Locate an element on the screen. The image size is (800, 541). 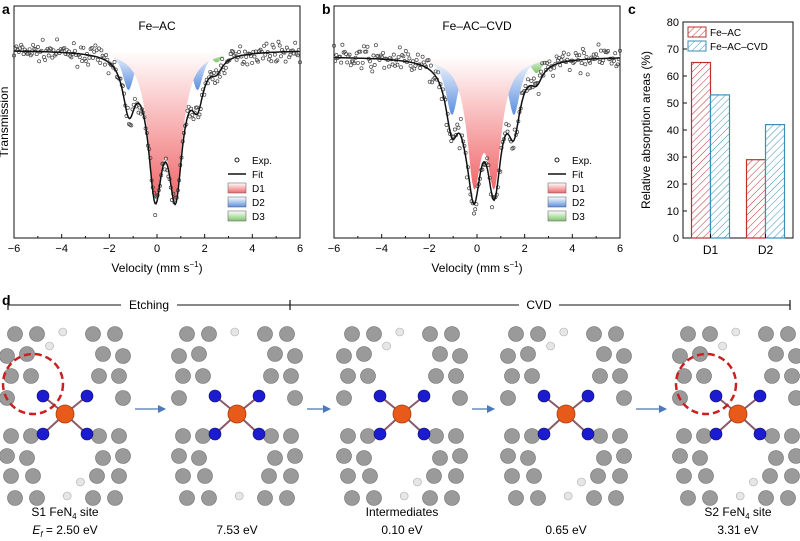
fit-line is located at coordinates (157, 128).